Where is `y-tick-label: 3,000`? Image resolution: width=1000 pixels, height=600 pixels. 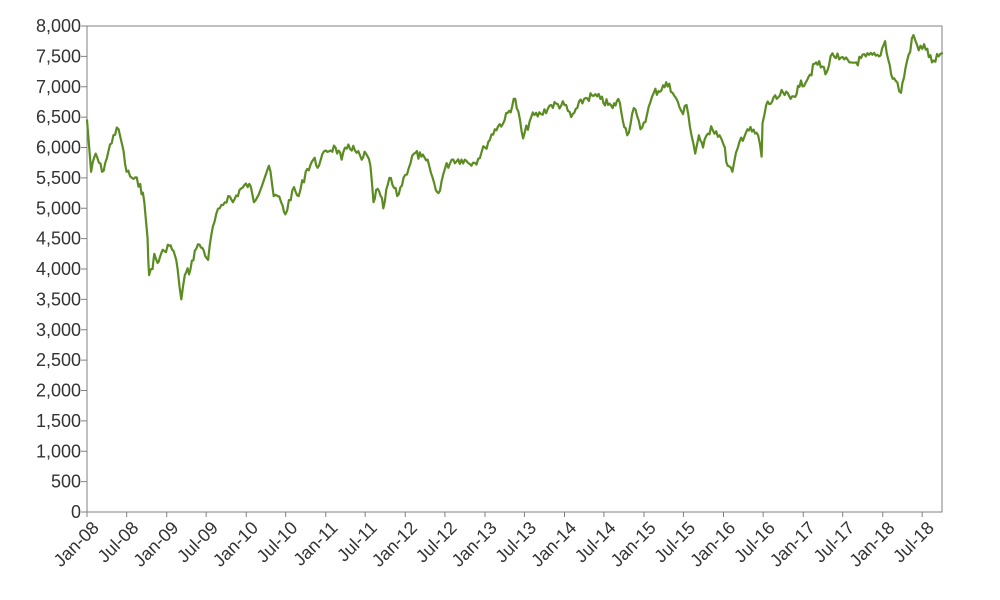 y-tick-label: 3,000 is located at coordinates (58, 330).